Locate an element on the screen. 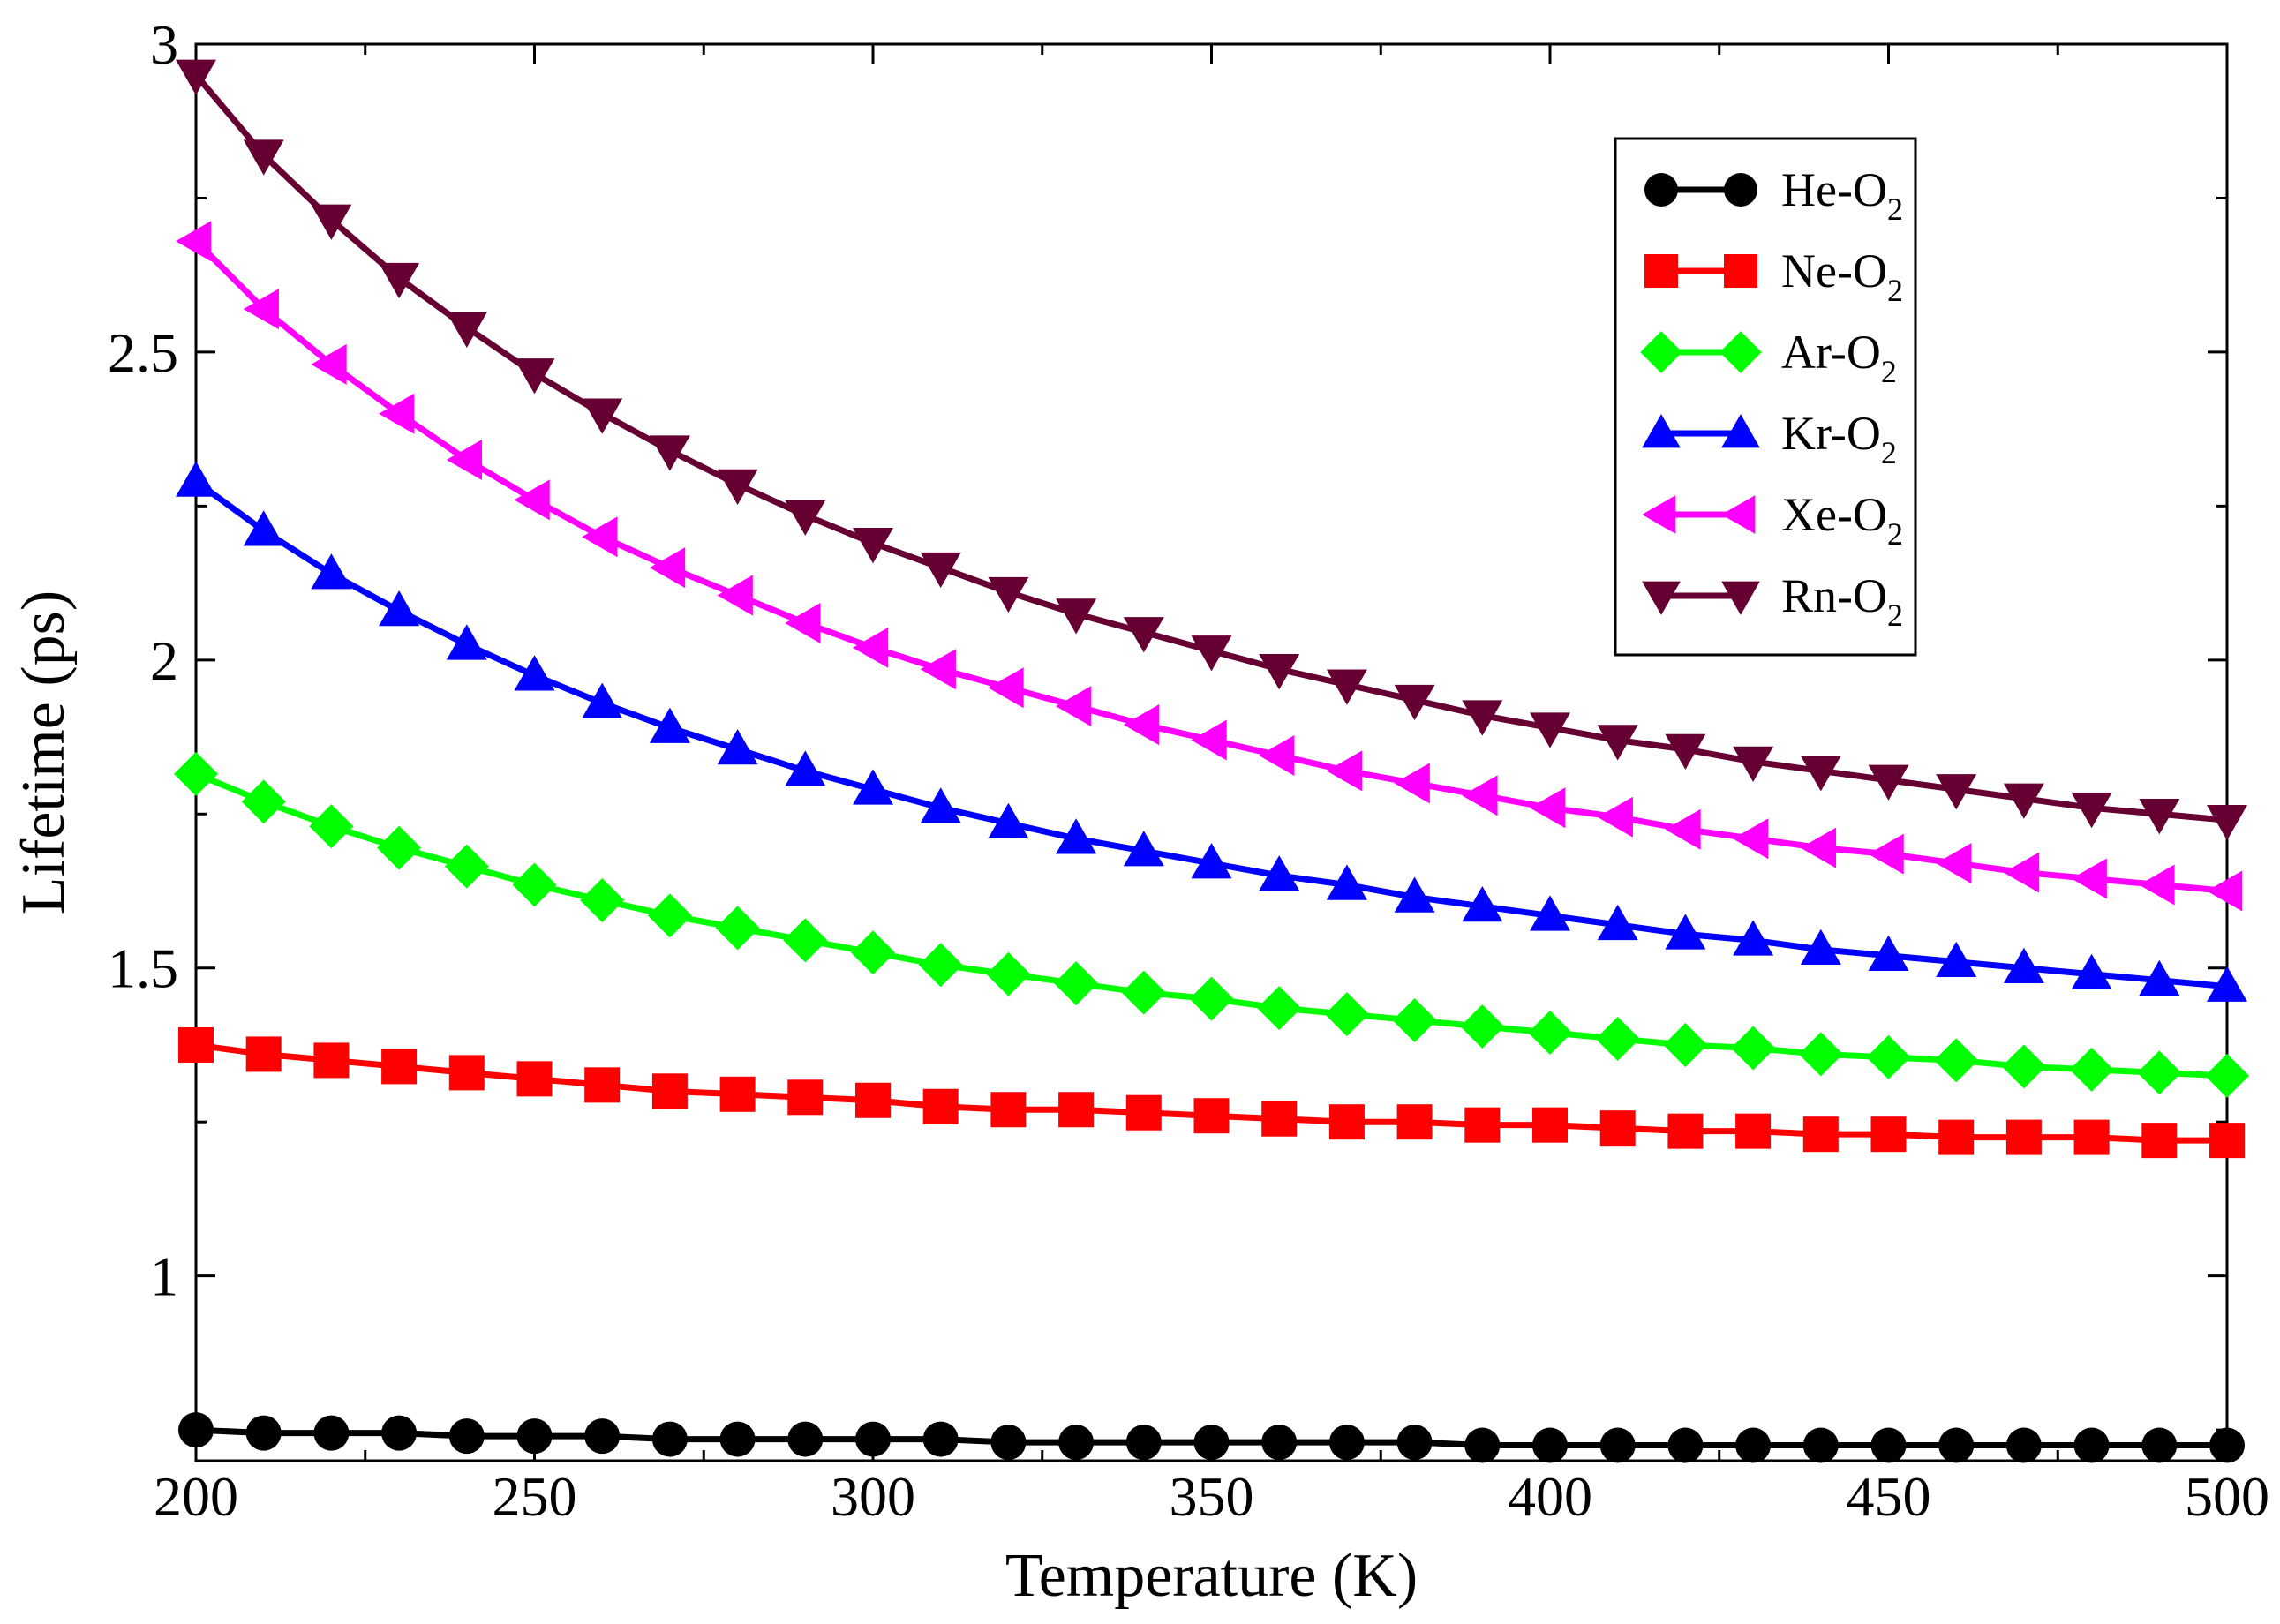 Image resolution: width=2280 pixels, height=1624 pixels. series-Ne-O2 is located at coordinates (1211, 1092).